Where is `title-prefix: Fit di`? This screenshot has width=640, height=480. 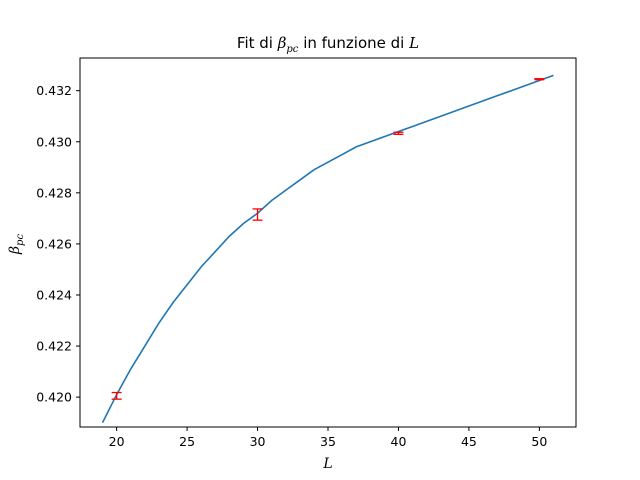 title-prefix: Fit di is located at coordinates (257, 43).